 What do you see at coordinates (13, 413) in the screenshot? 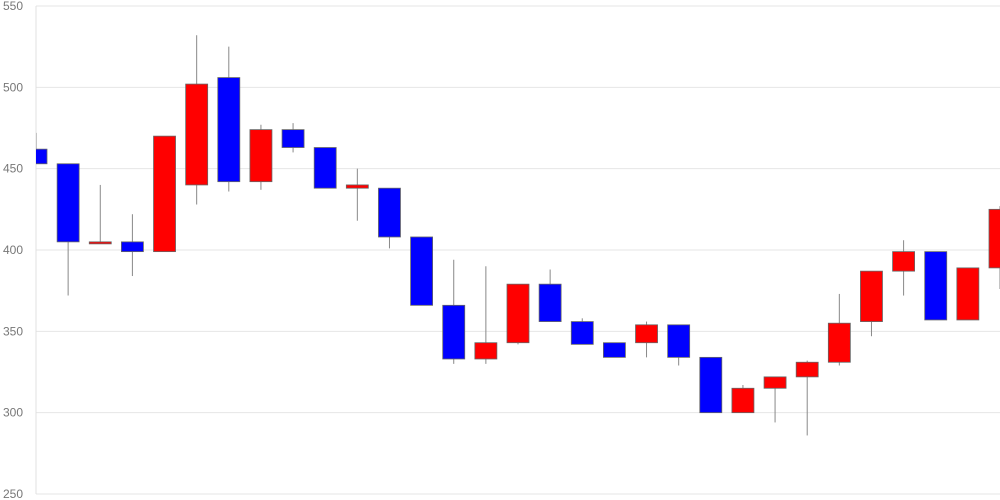
I see `y-tick-label: 300` at bounding box center [13, 413].